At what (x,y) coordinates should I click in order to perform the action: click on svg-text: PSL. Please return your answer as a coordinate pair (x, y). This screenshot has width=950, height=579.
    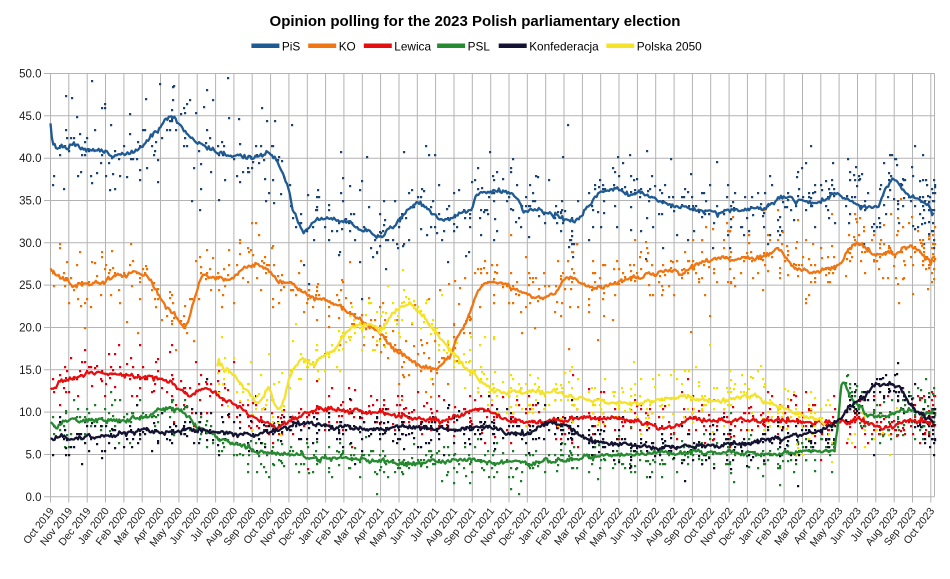
    Looking at the image, I should click on (479, 47).